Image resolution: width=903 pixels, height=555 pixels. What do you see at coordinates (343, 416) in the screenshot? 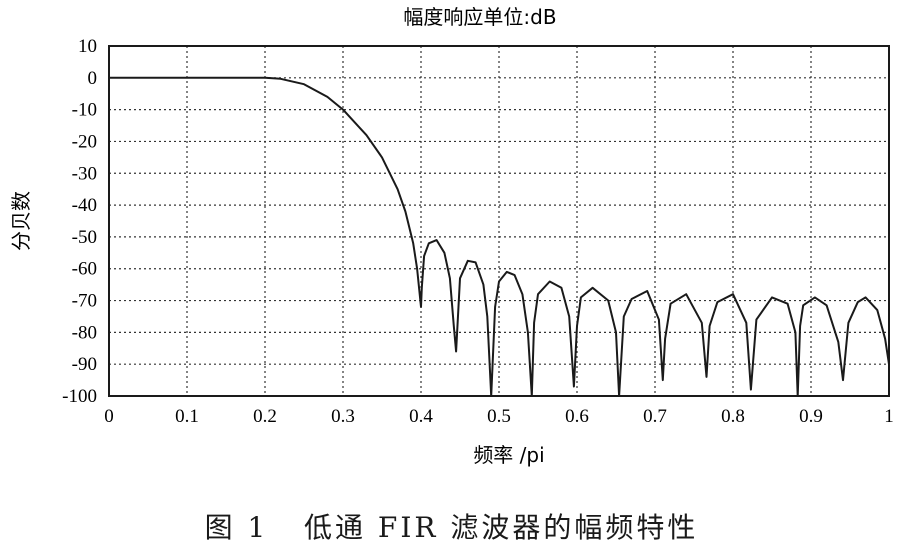
I see `x-tick-label: 0.3` at bounding box center [343, 416].